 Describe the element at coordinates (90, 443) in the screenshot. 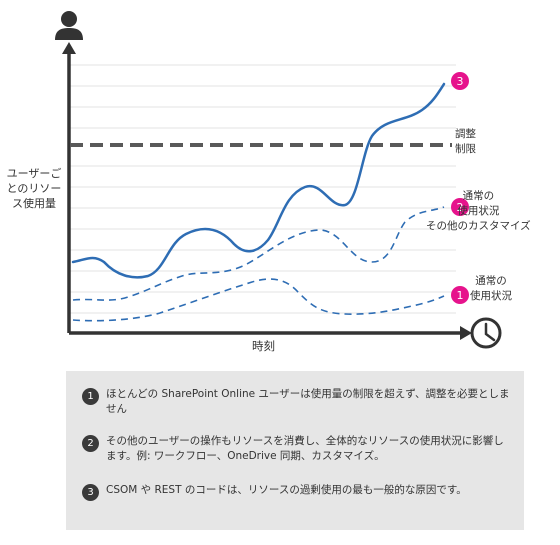

I see `legend-number-2: 2` at that location.